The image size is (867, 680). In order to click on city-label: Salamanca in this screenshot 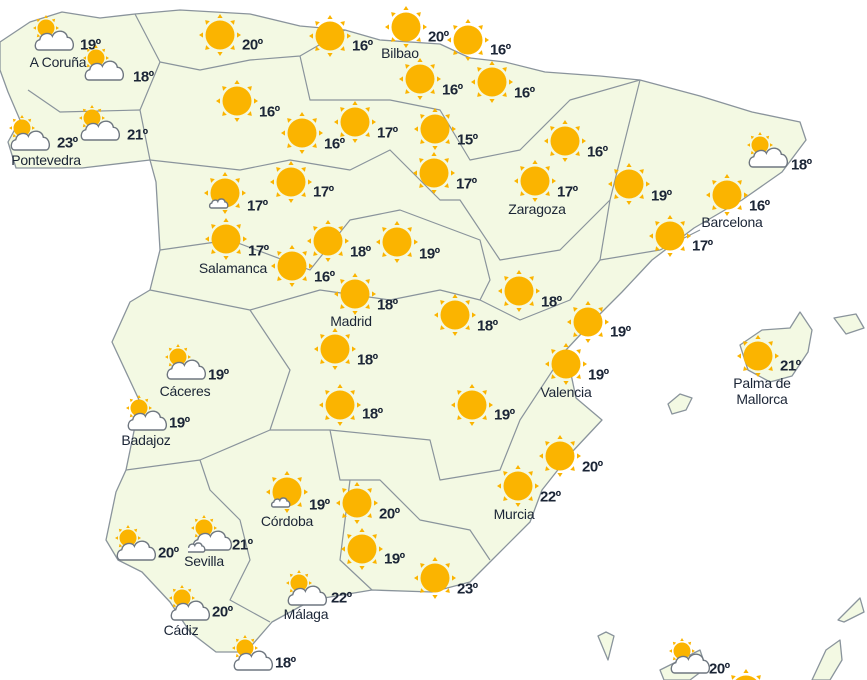, I will do `click(233, 268)`.